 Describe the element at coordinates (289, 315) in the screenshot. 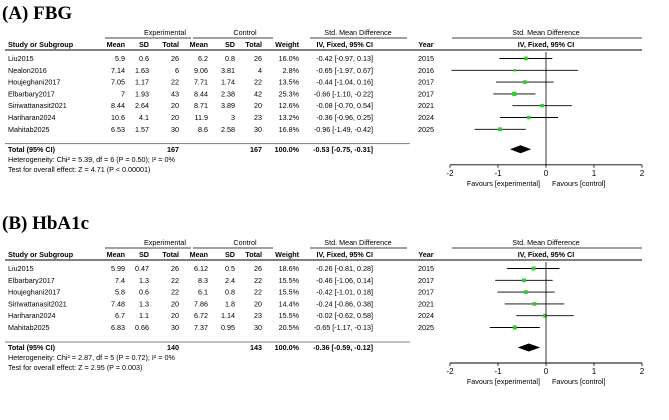

I see `cell-weight: 15.5%` at that location.